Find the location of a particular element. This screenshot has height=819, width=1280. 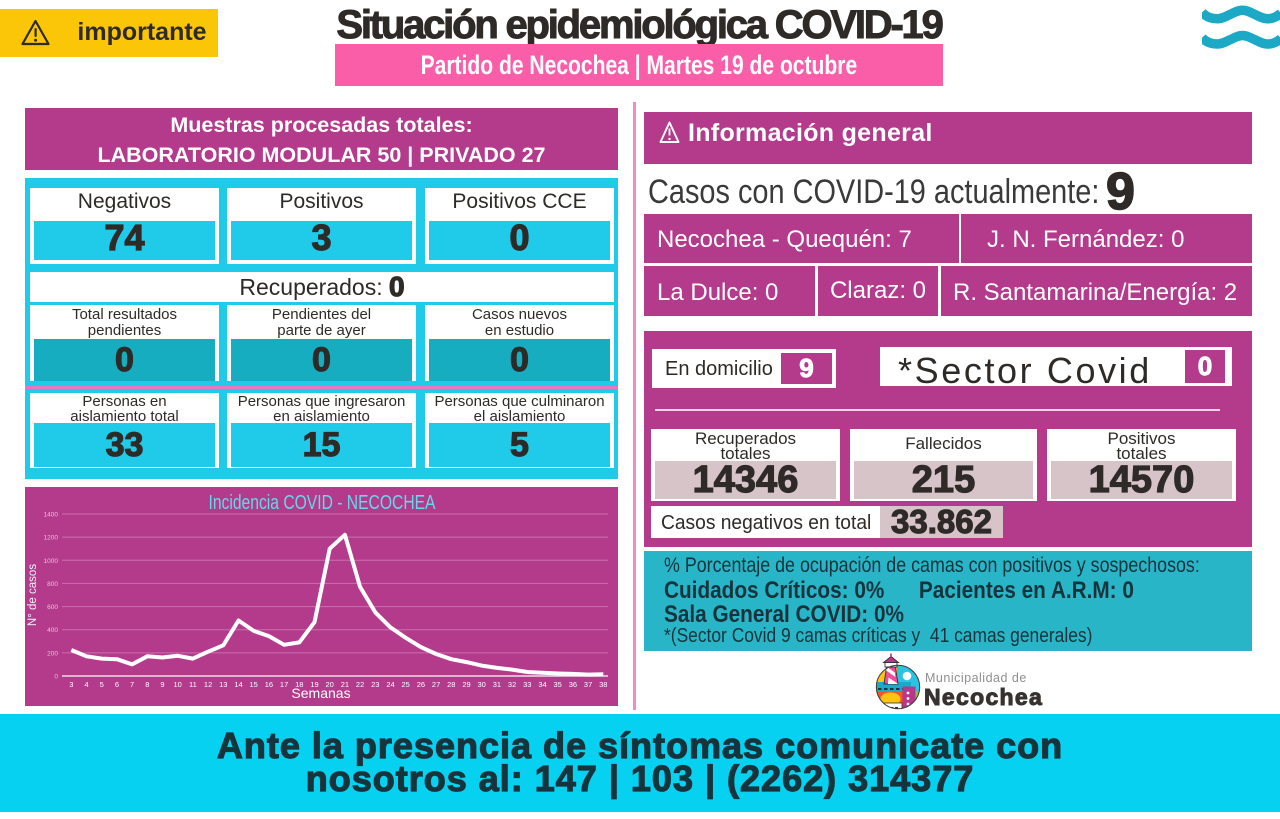

svg-text: 1000 is located at coordinates (51, 561).